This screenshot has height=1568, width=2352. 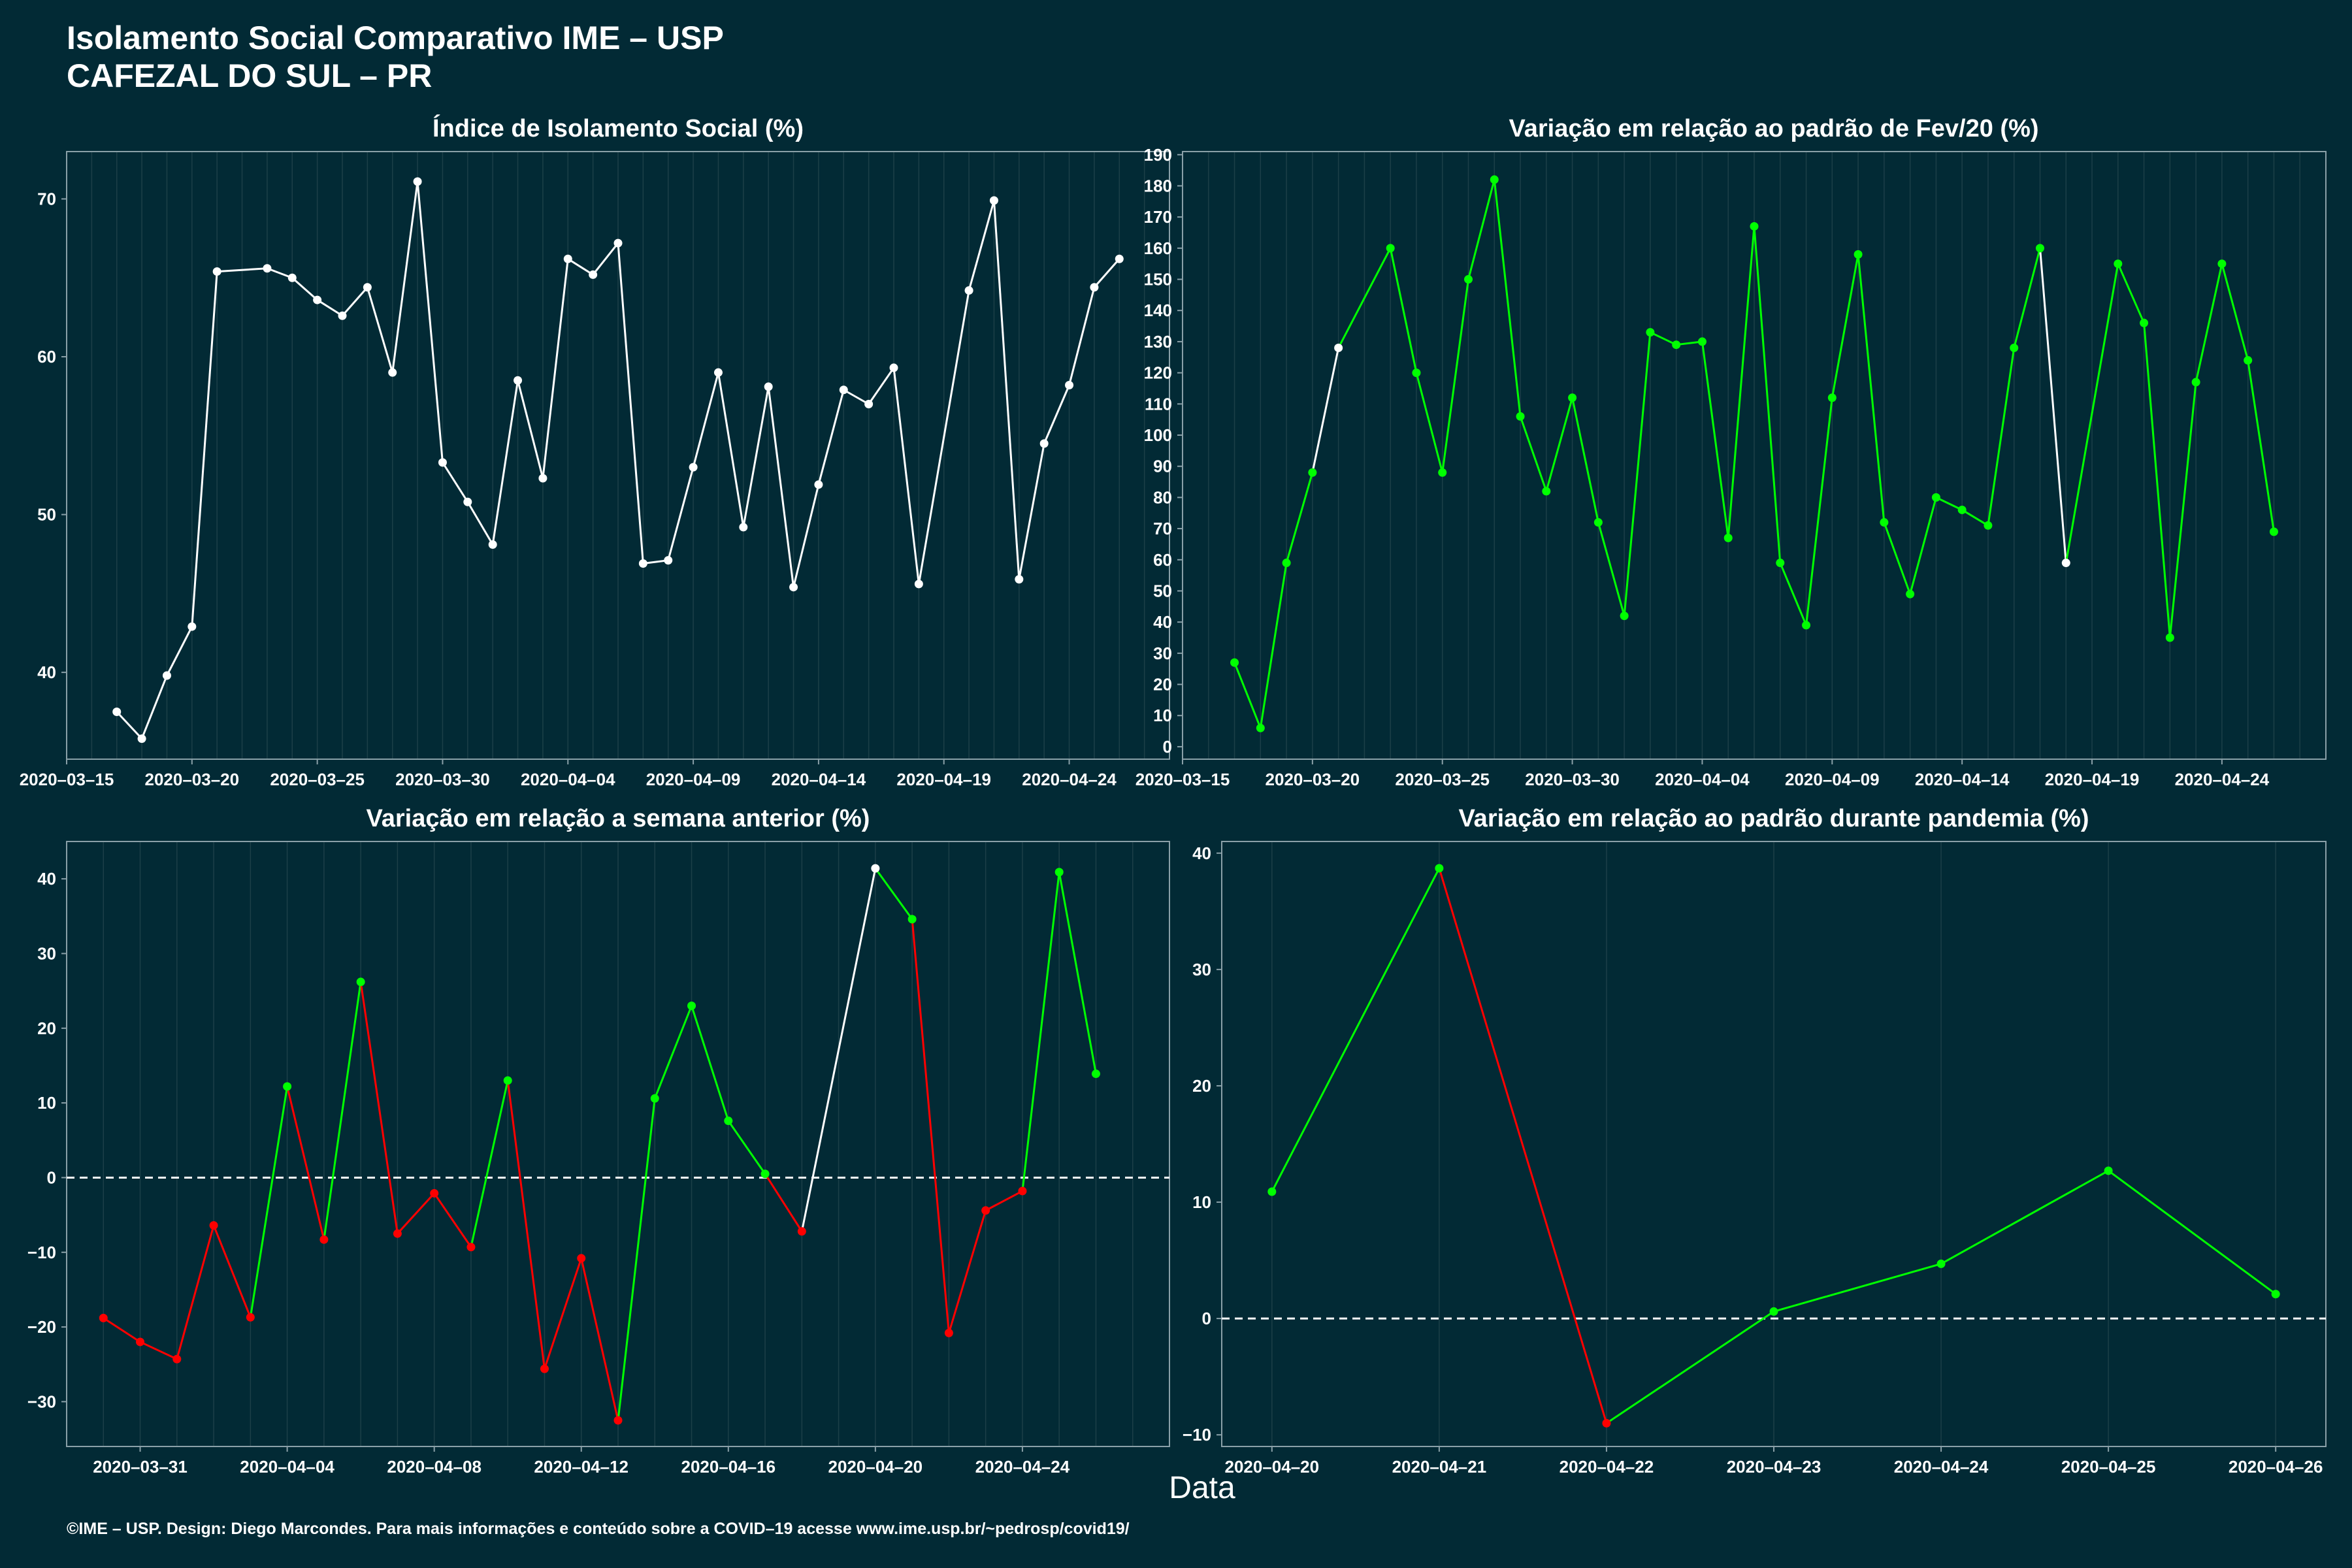 What do you see at coordinates (728, 1467) in the screenshot?
I see `x-tick-label: 2020–04–16` at bounding box center [728, 1467].